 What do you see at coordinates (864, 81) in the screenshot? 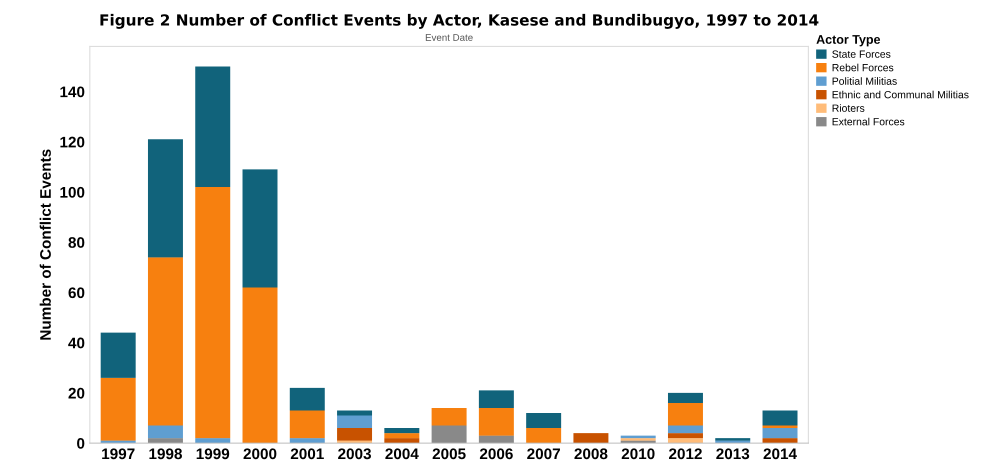
I see `legend-label: Politial Militias` at bounding box center [864, 81].